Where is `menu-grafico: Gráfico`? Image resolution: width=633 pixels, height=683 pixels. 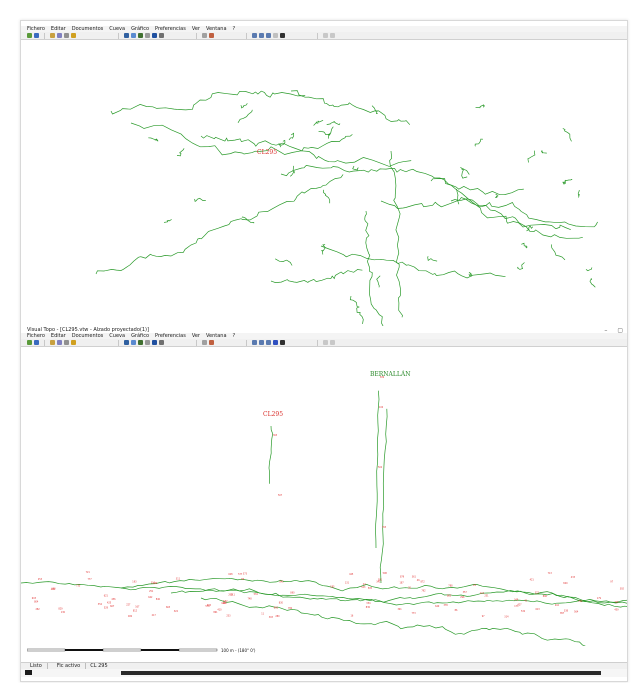 menu-grafico: Gráfico is located at coordinates (140, 29).